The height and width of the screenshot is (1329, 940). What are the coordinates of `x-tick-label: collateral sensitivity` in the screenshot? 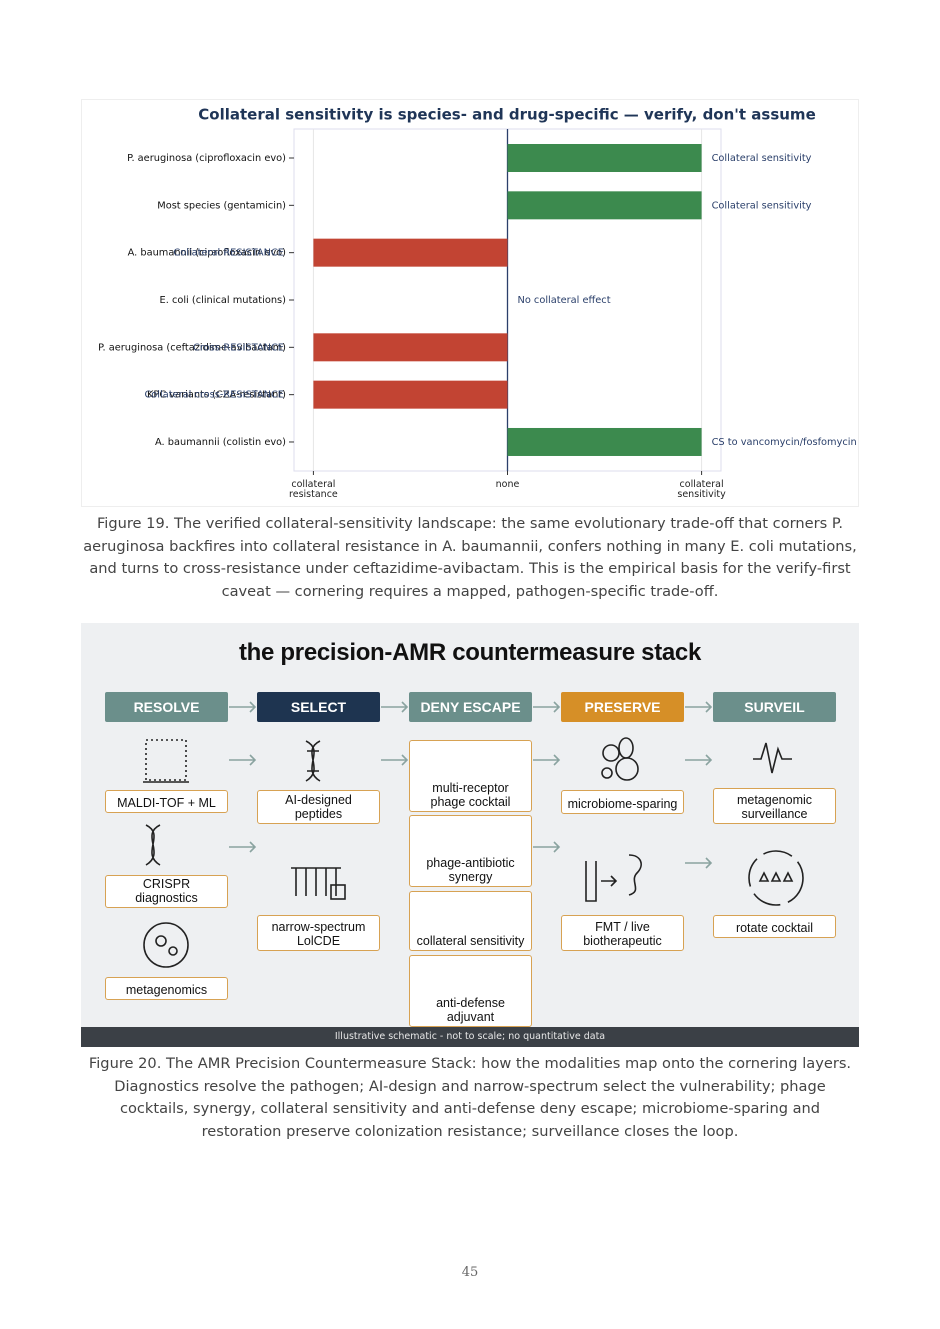 It's located at (701, 489).